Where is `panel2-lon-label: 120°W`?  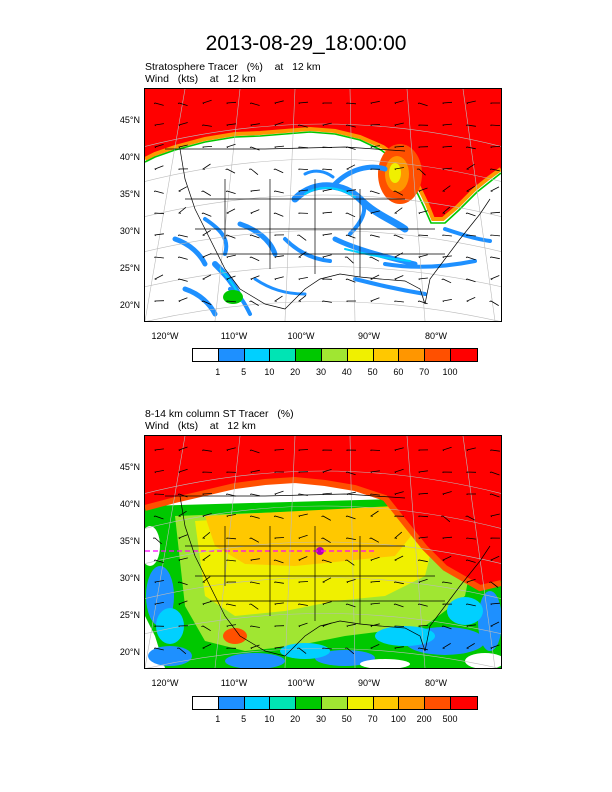 panel2-lon-label: 120°W is located at coordinates (165, 683).